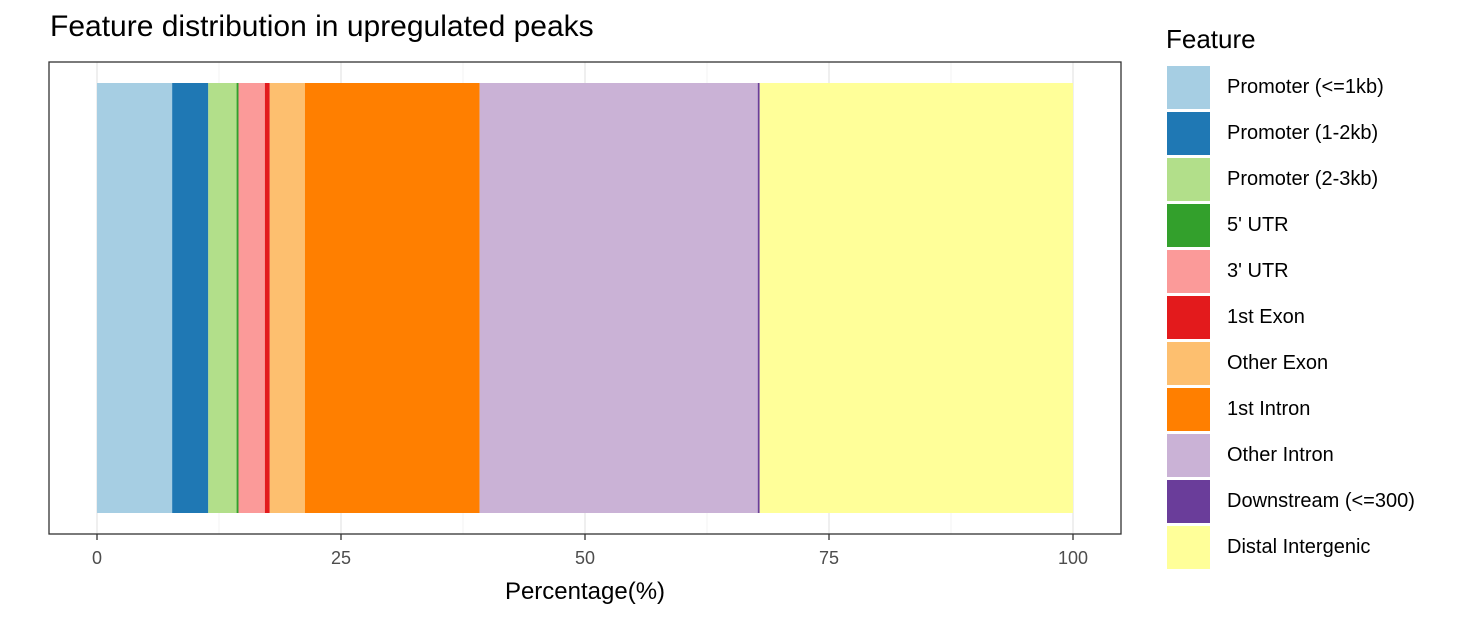 The width and height of the screenshot is (1476, 618). Describe the element at coordinates (1258, 271) in the screenshot. I see `legend-label: 3' UTR` at that location.